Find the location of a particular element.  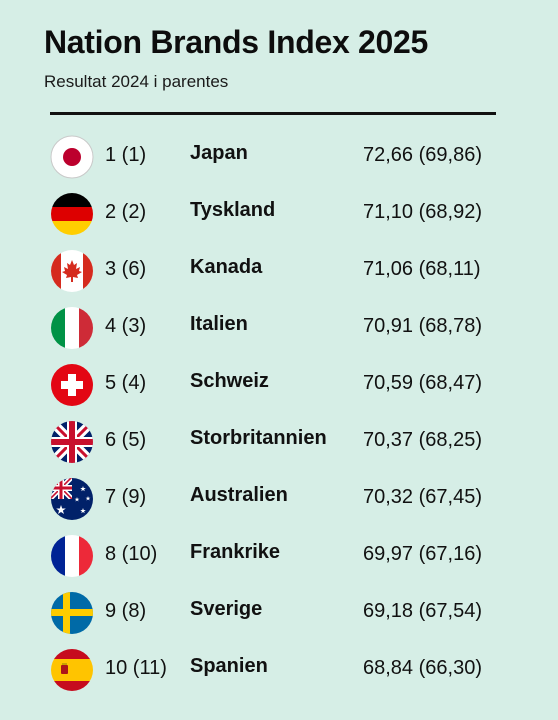

ranking-row-australien: 7 (9) Australien 70,32 (67,45) is located at coordinates (279, 500).